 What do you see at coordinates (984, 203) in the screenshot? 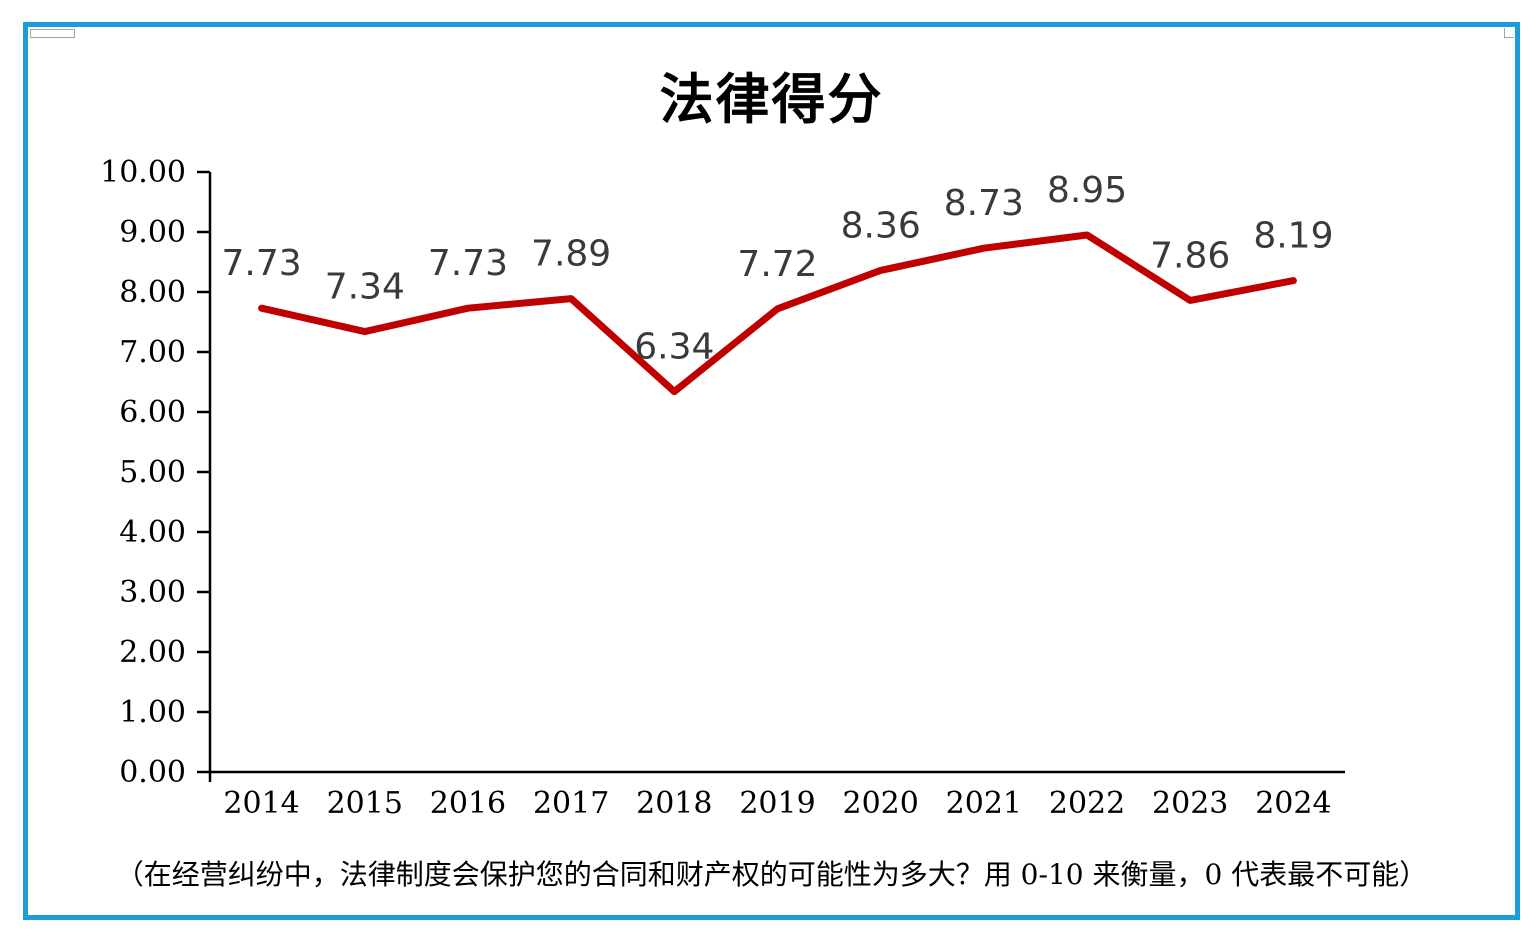
I see `data-label: 8.73` at bounding box center [984, 203].